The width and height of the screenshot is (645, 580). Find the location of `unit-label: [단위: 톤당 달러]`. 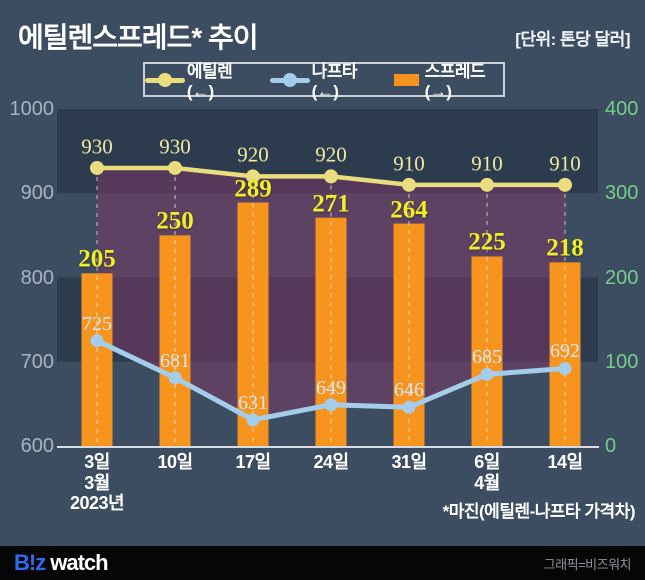

unit-label: [단위: 톤당 달러] is located at coordinates (572, 39).